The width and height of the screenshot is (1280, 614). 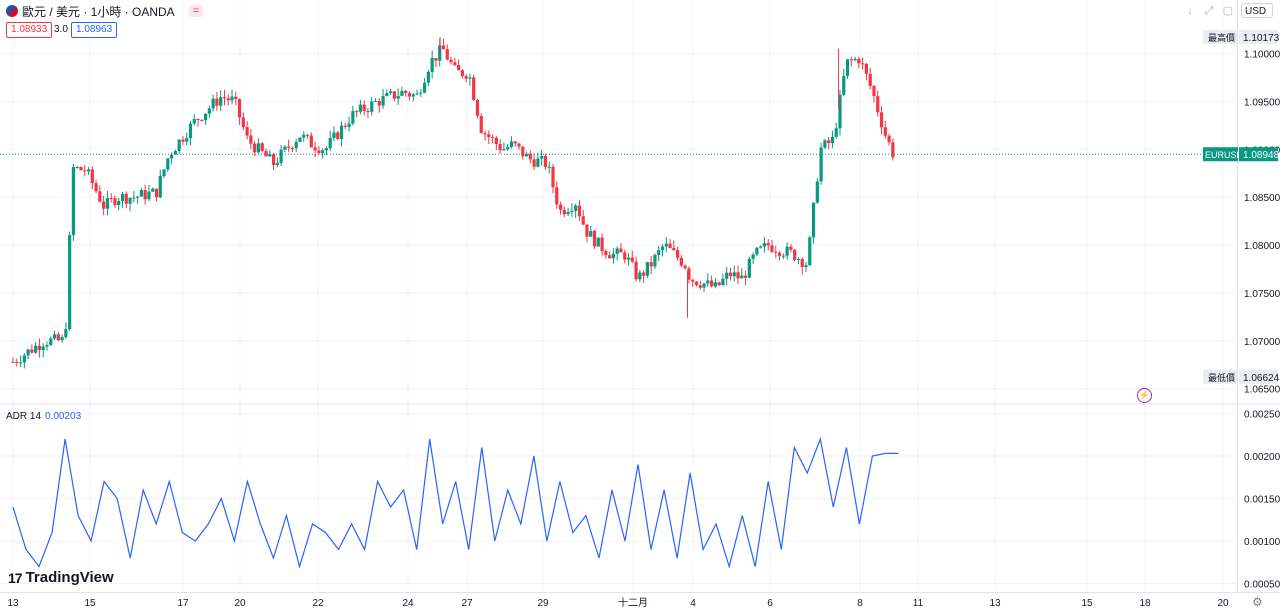 What do you see at coordinates (1262, 585) in the screenshot?
I see `indicator-tick-label: 0.00050` at bounding box center [1262, 585].